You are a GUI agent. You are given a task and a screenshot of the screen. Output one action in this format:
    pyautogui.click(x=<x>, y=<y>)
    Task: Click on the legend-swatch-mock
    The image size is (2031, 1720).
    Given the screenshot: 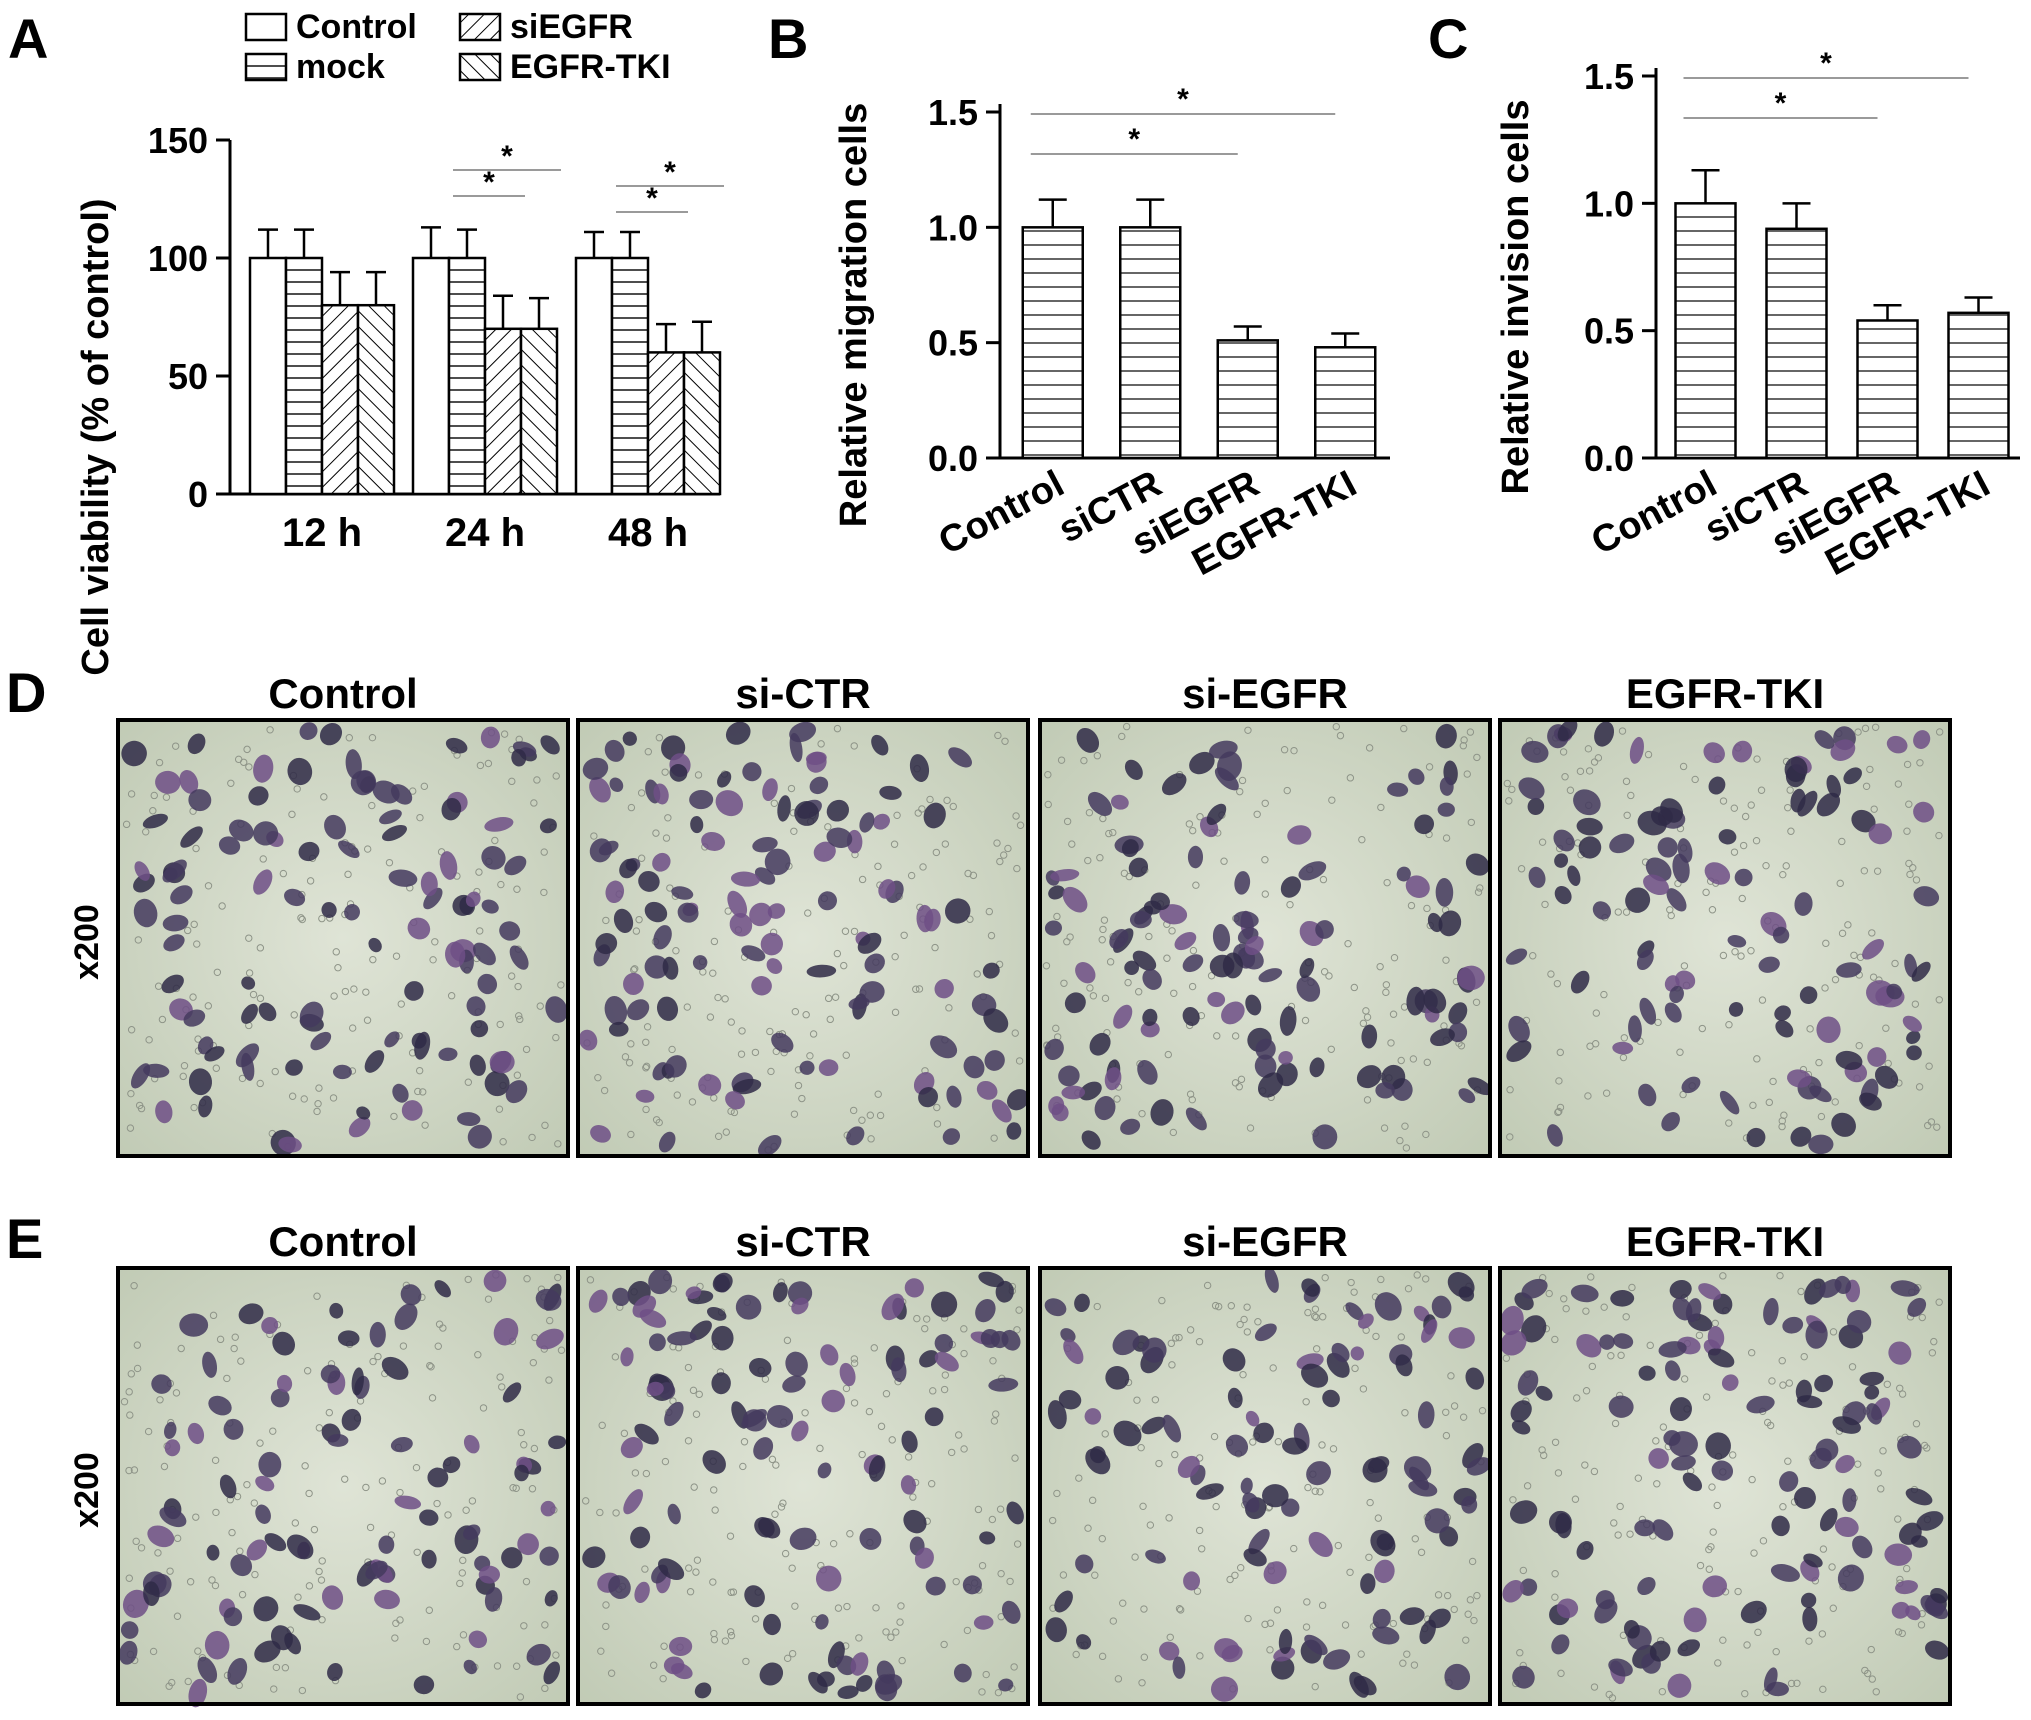 What is the action you would take?
    pyautogui.click(x=266, y=67)
    